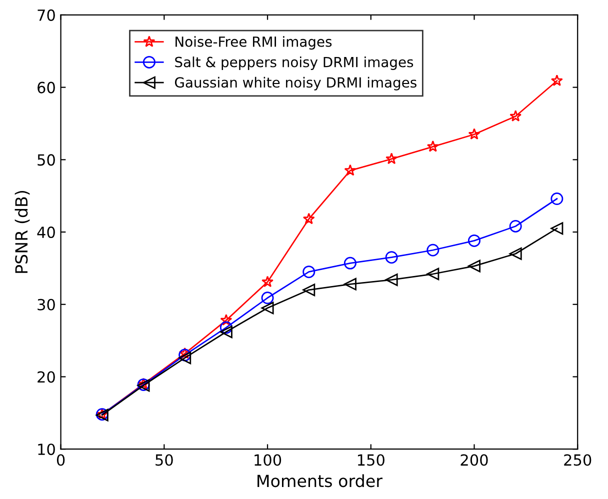 The height and width of the screenshot is (499, 608). What do you see at coordinates (46, 160) in the screenshot?
I see `y-tick-label: 50` at bounding box center [46, 160].